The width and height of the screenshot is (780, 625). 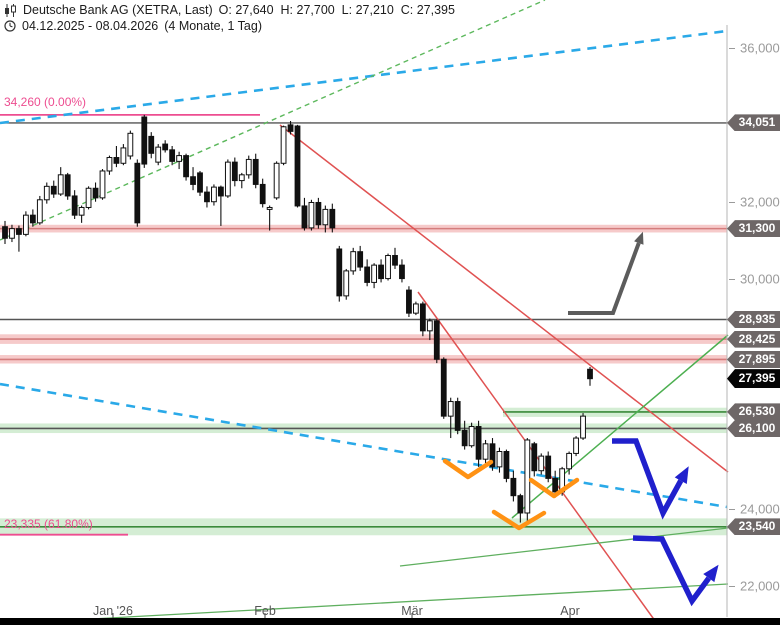 I want to click on ohlc-values: O: 27,640 H: 27,700 L: 27,210 C: 27,395, so click(x=336, y=10).